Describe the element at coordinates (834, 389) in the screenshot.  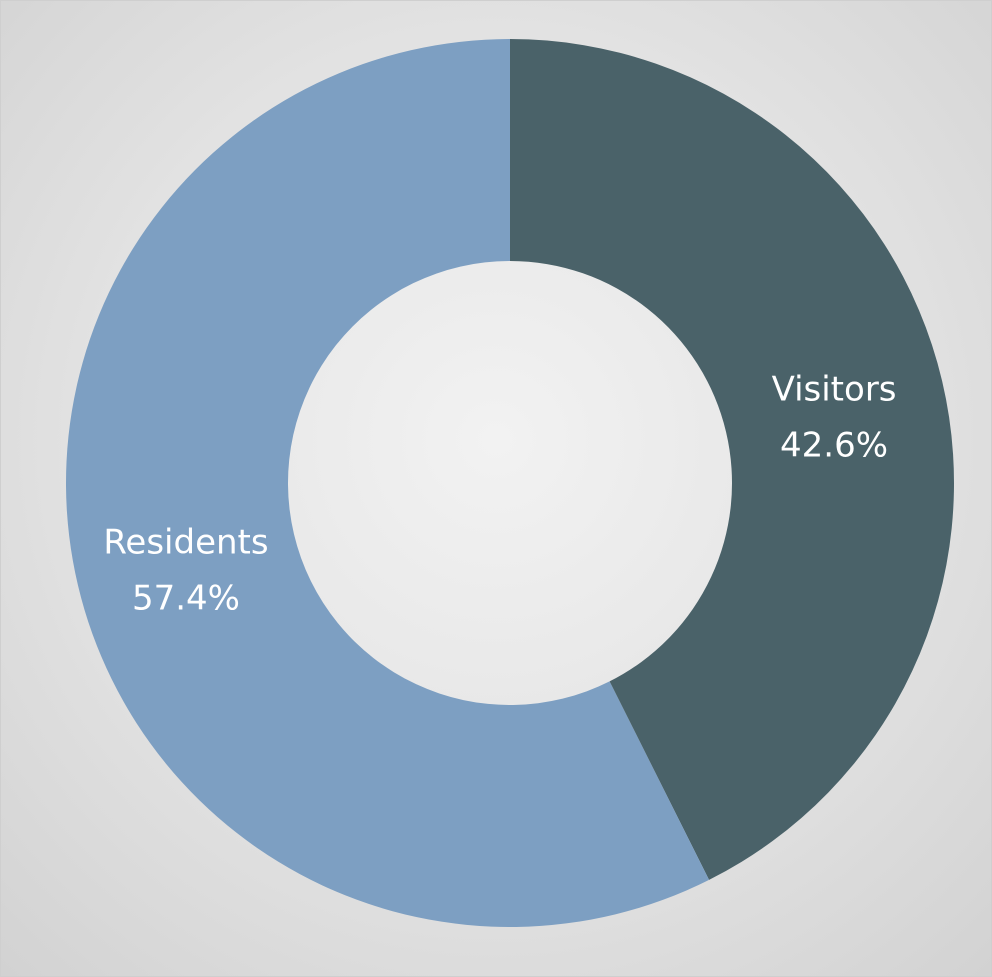
I see `slice-label-visitors: Visitors` at that location.